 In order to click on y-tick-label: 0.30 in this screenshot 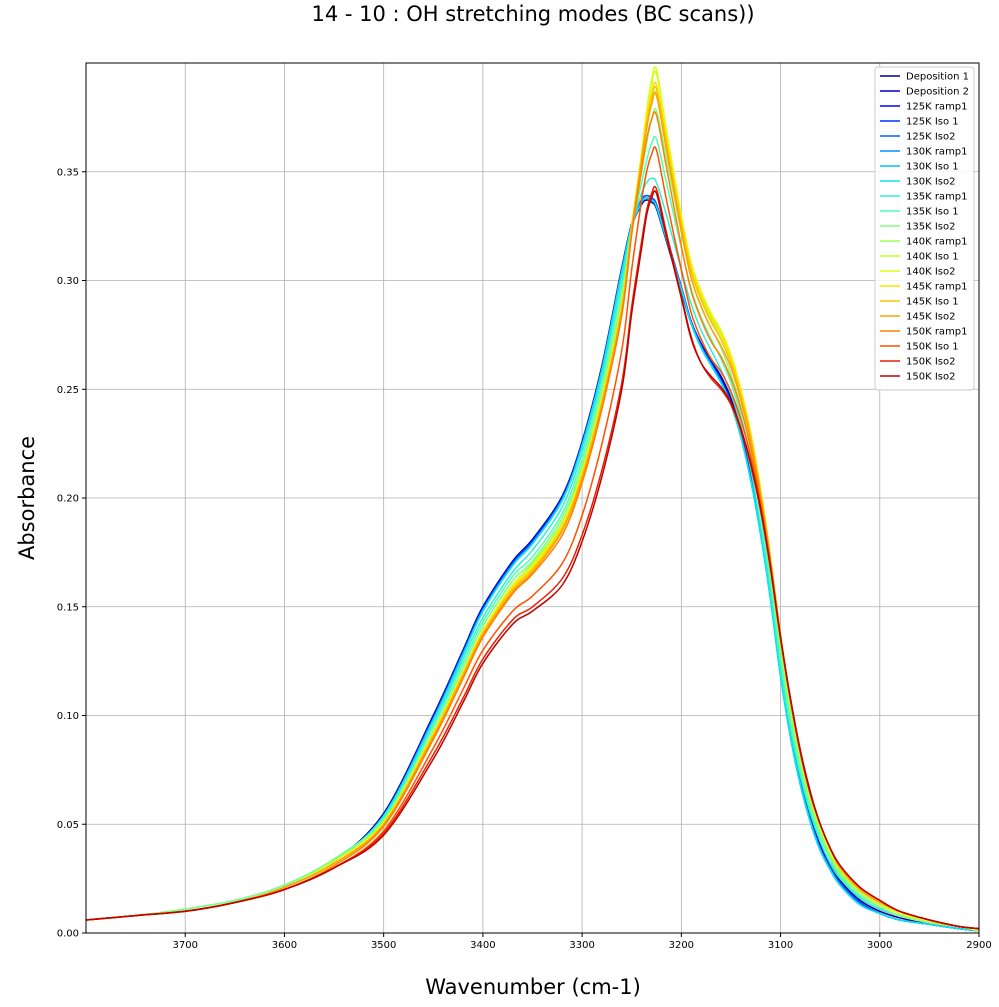, I will do `click(68, 281)`.